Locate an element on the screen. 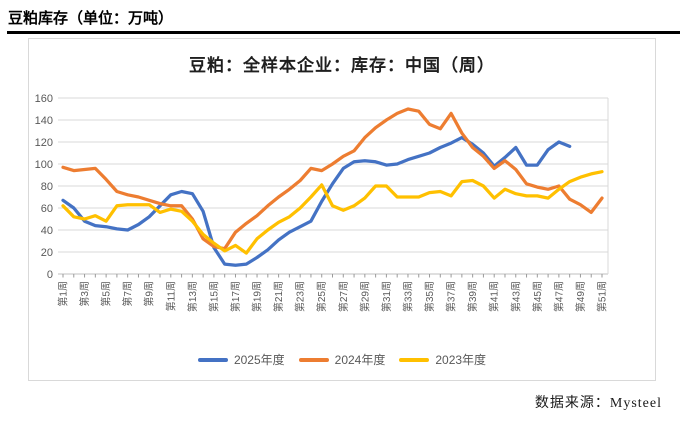 The width and height of the screenshot is (686, 422). y-tick-label: 0 is located at coordinates (50, 275).